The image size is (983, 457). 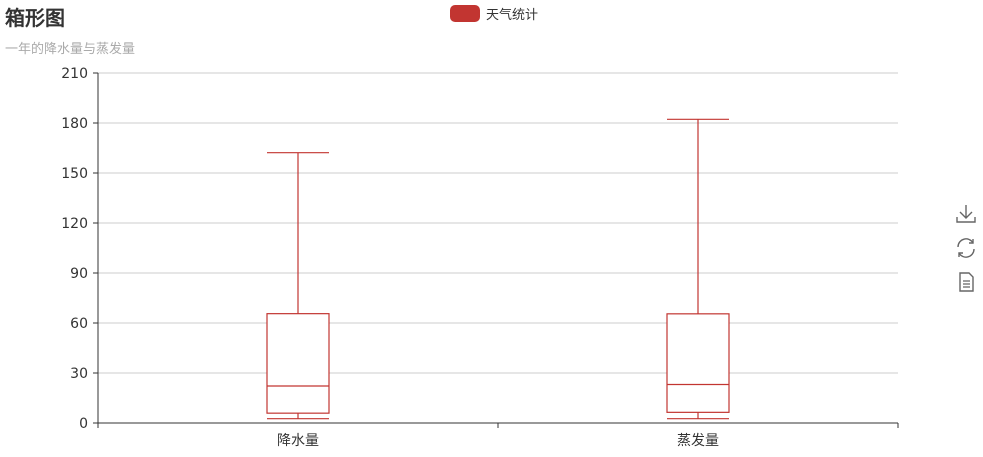 I want to click on y-tick-label: 30, so click(x=79, y=374).